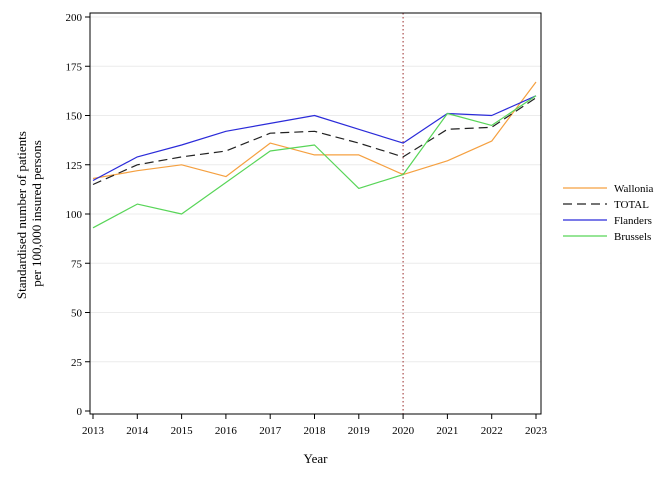 The image size is (672, 480). I want to click on y-tick-label: 175, so click(74, 67).